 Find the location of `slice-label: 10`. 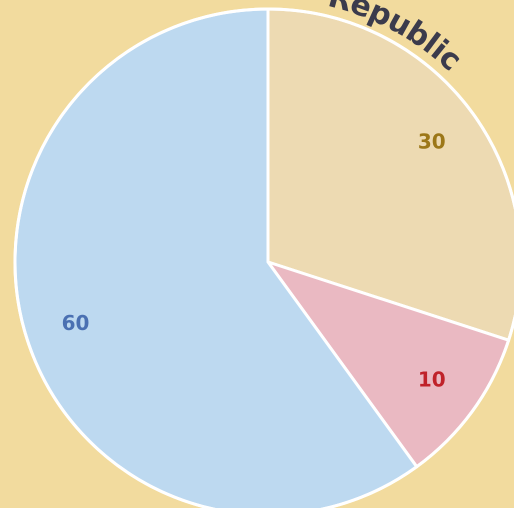

slice-label: 10 is located at coordinates (432, 379).